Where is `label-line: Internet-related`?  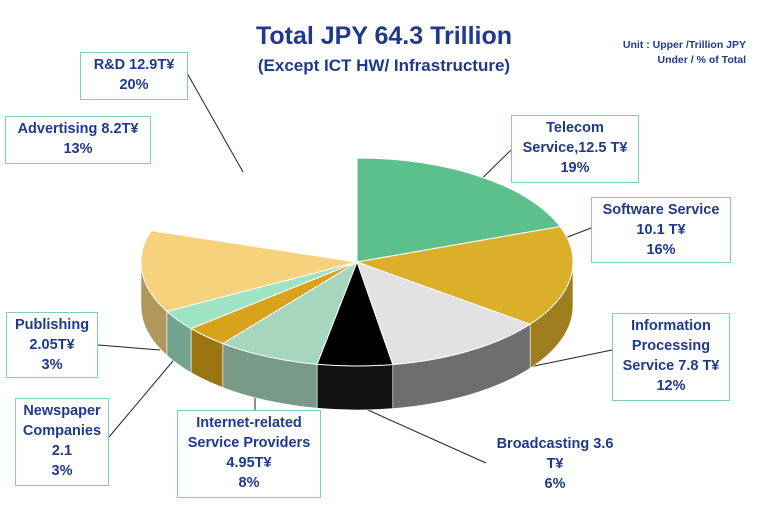 label-line: Internet-related is located at coordinates (249, 423).